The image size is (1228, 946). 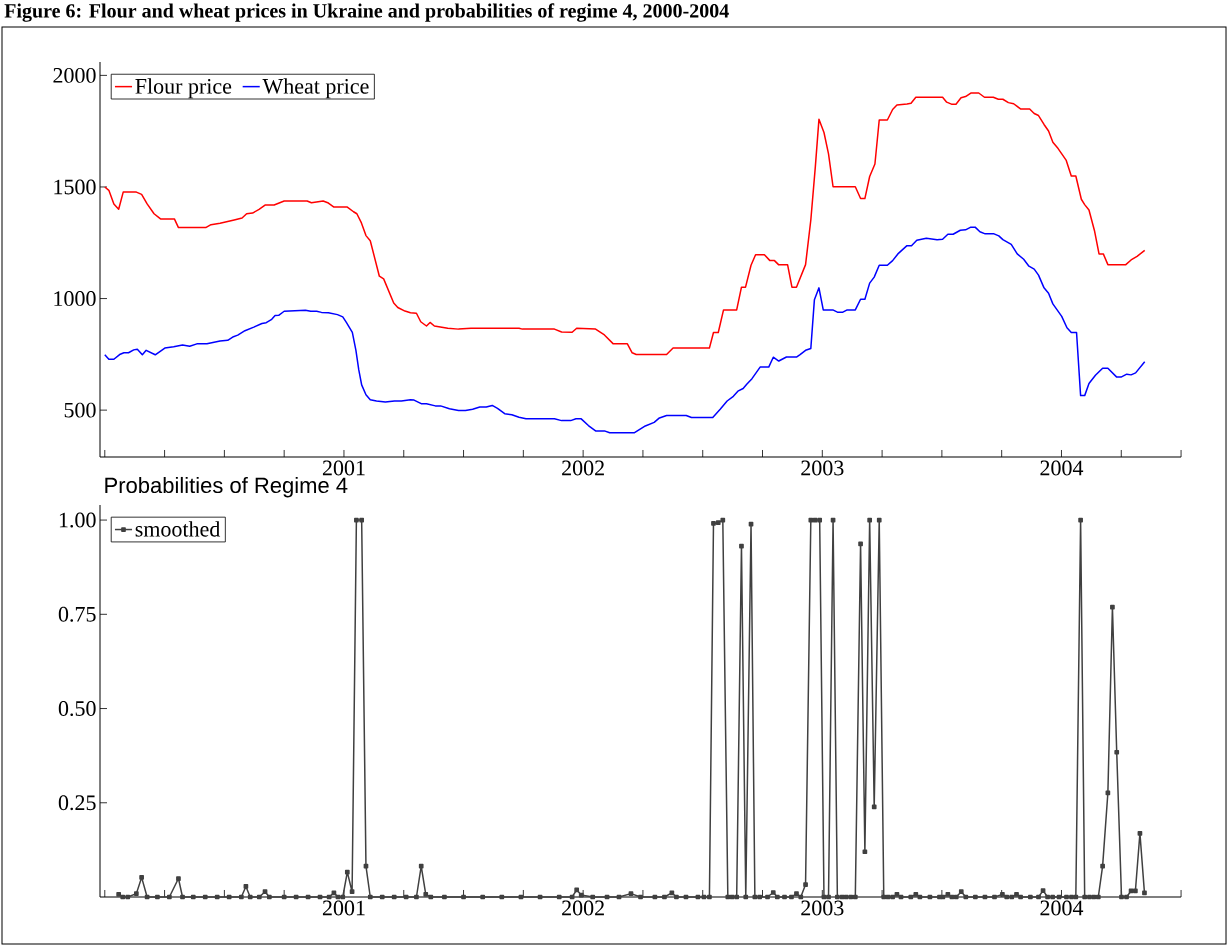 What do you see at coordinates (366, 12) in the screenshot?
I see `chart-title: Figure 6: Flour and wheat prices in Ukraine and probabilities of regime 4, 2000-2004` at bounding box center [366, 12].